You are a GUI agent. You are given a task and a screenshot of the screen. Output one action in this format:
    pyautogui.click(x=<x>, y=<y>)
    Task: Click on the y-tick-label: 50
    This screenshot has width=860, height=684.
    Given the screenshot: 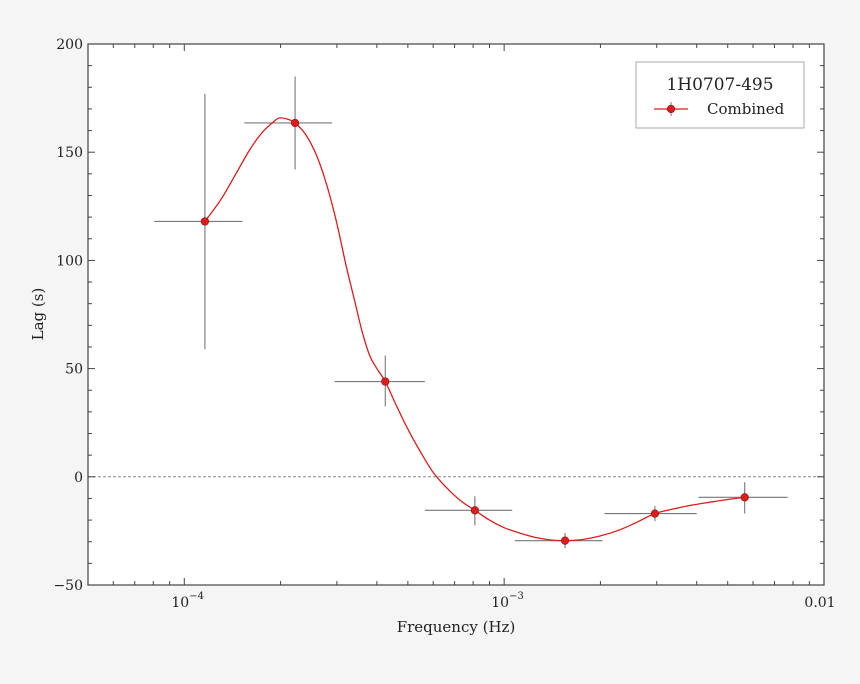 What is the action you would take?
    pyautogui.click(x=74, y=370)
    